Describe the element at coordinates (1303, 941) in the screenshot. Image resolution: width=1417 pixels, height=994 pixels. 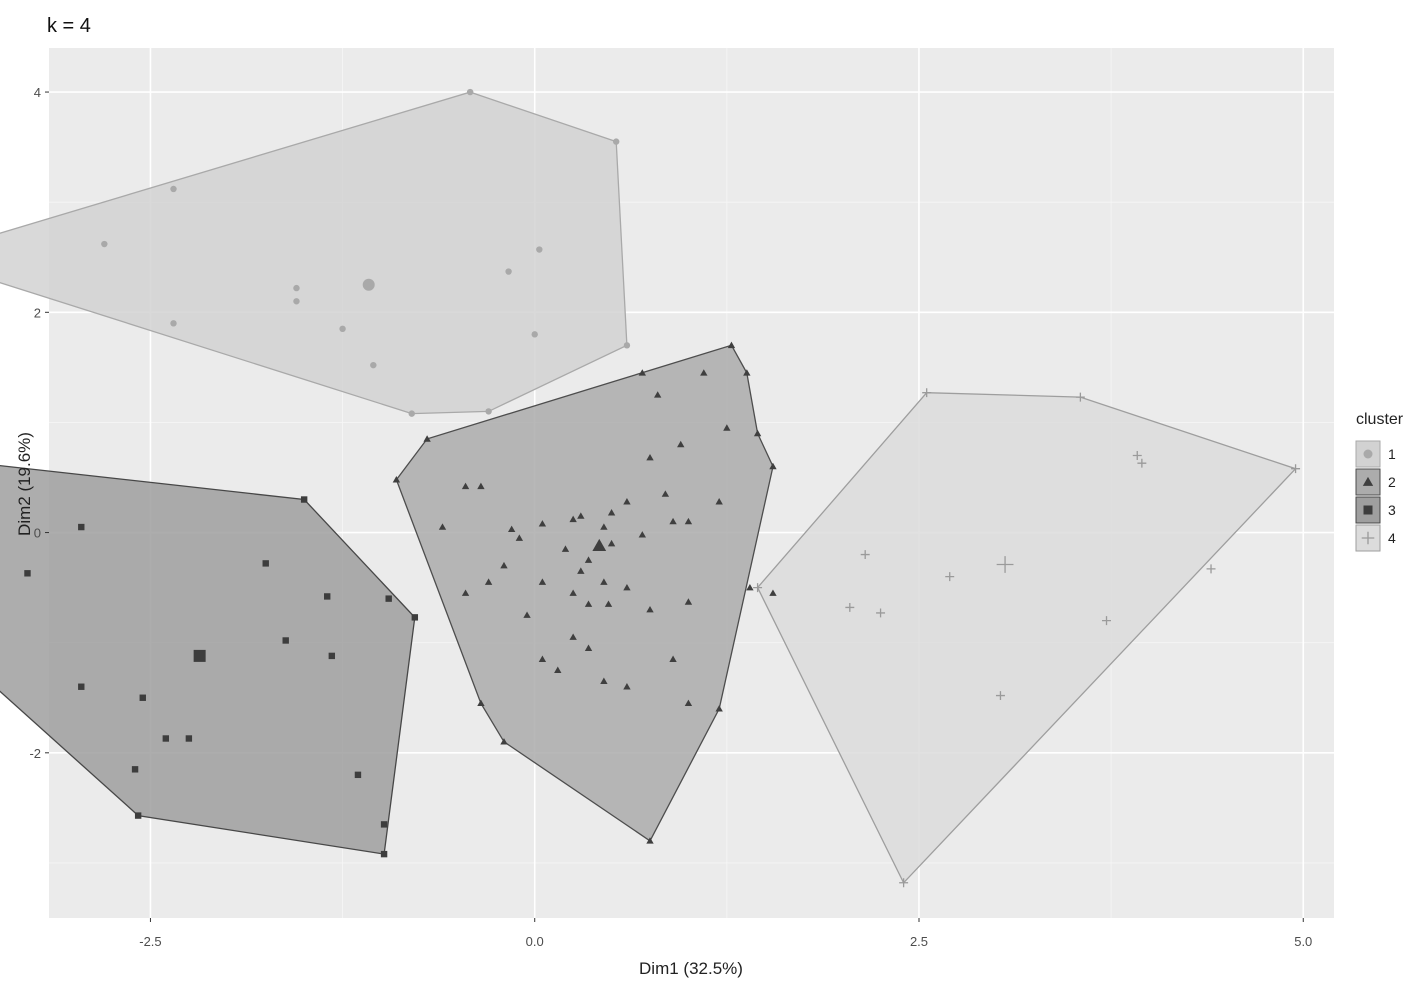
I see `x-tick-label: 5.0` at that location.